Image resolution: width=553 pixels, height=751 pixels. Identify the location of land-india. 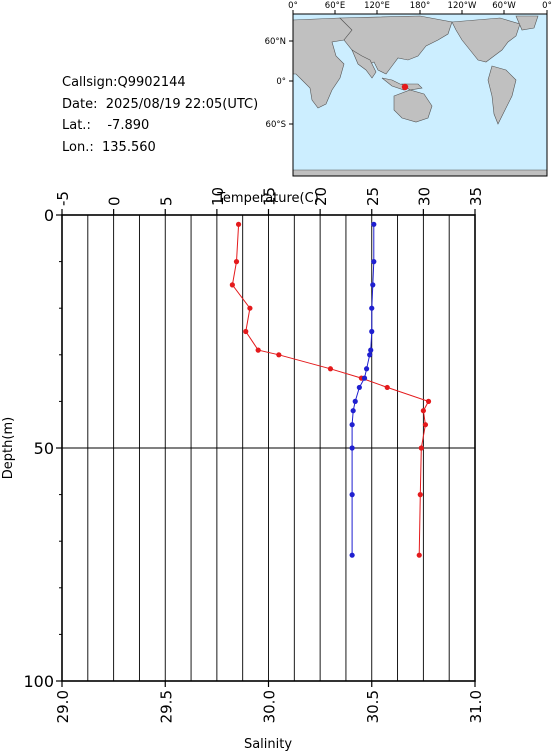
(364, 64).